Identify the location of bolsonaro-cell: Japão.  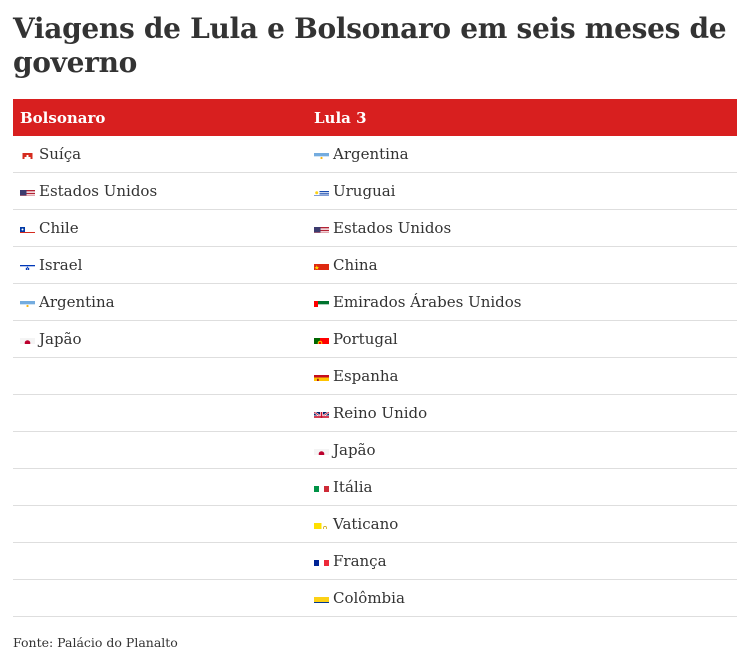
(160, 339).